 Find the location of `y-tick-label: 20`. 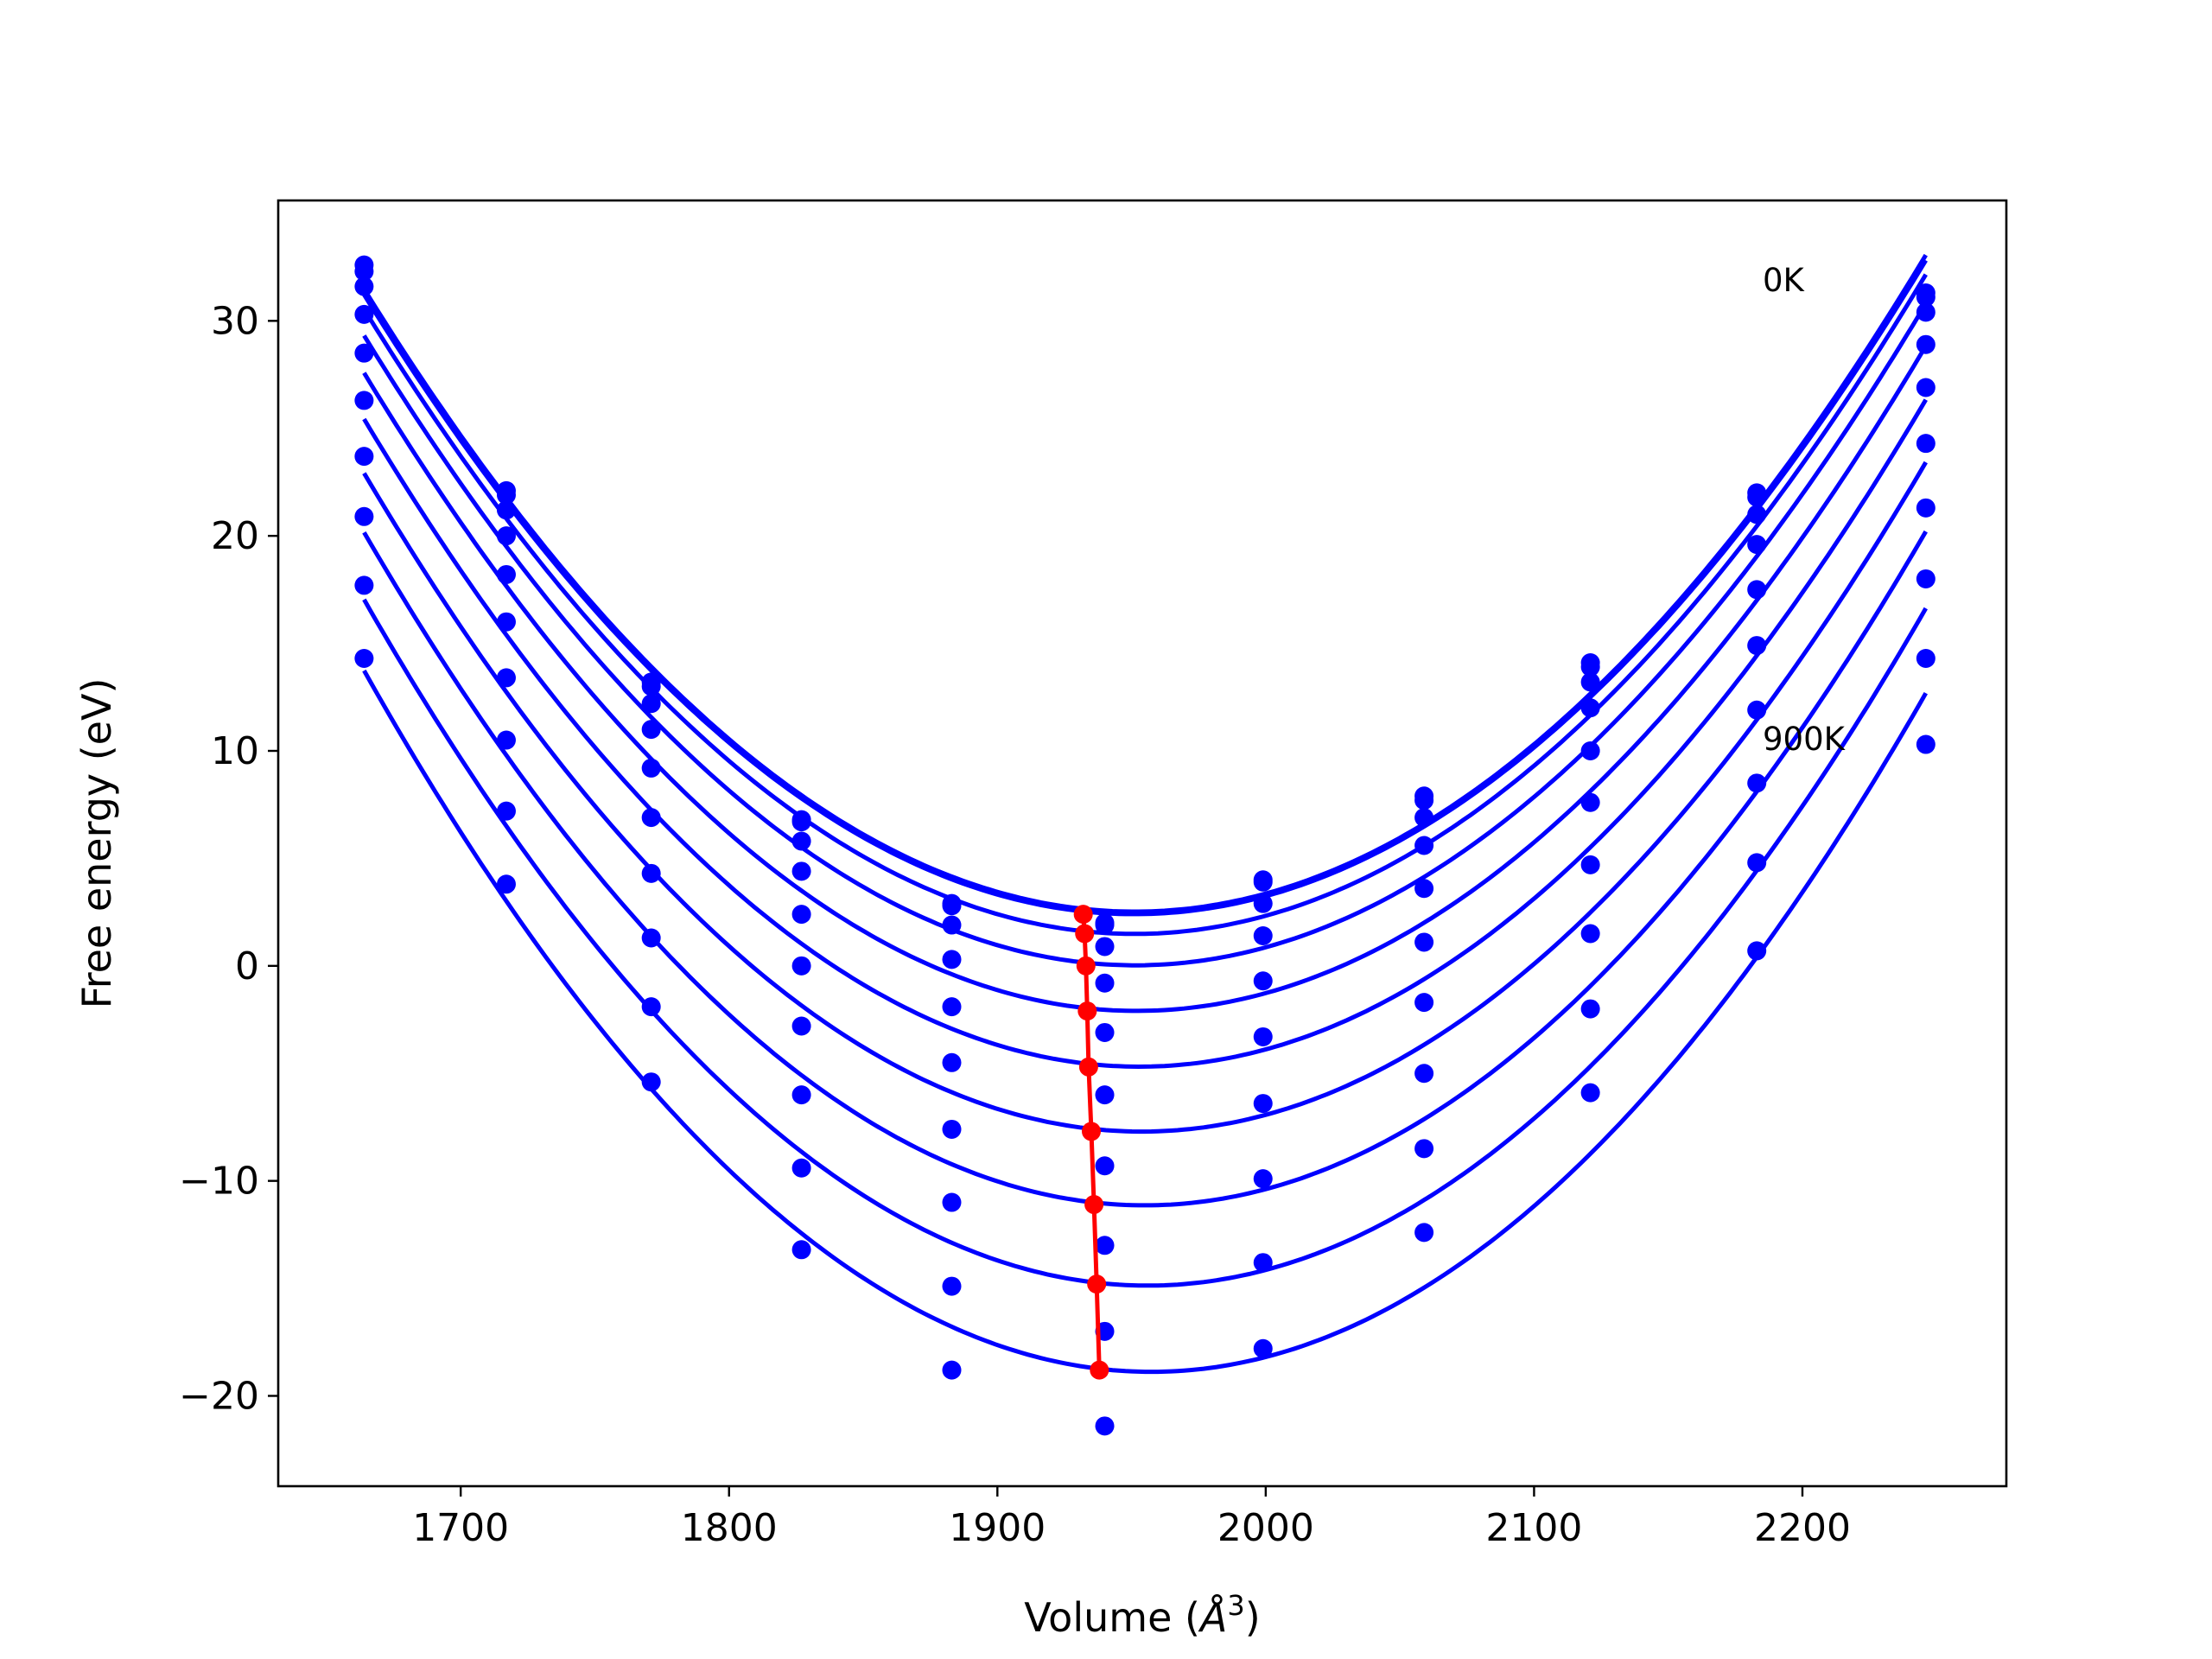

y-tick-label: 20 is located at coordinates (235, 536).